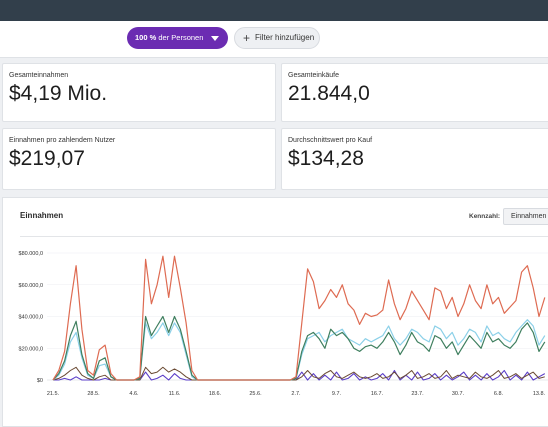 The height and width of the screenshot is (427, 548). I want to click on kpi-card-revenue-per-paying-user: Einnahmen pro zahlendem Nutzer $219,07, so click(139, 159).